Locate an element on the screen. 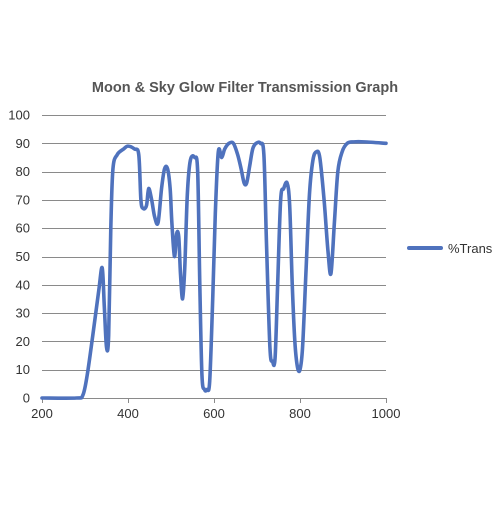 The image size is (500, 505). y-tick-label: 50 is located at coordinates (23, 256).